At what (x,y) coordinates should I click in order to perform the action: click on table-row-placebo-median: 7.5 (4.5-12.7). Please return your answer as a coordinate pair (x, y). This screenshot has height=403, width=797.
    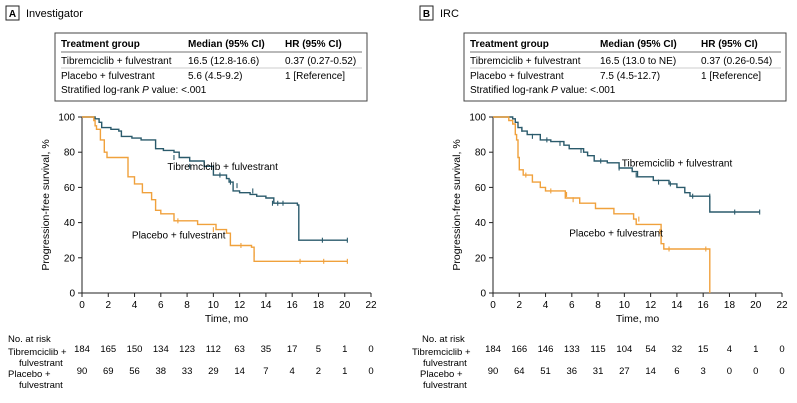
    Looking at the image, I should click on (630, 76).